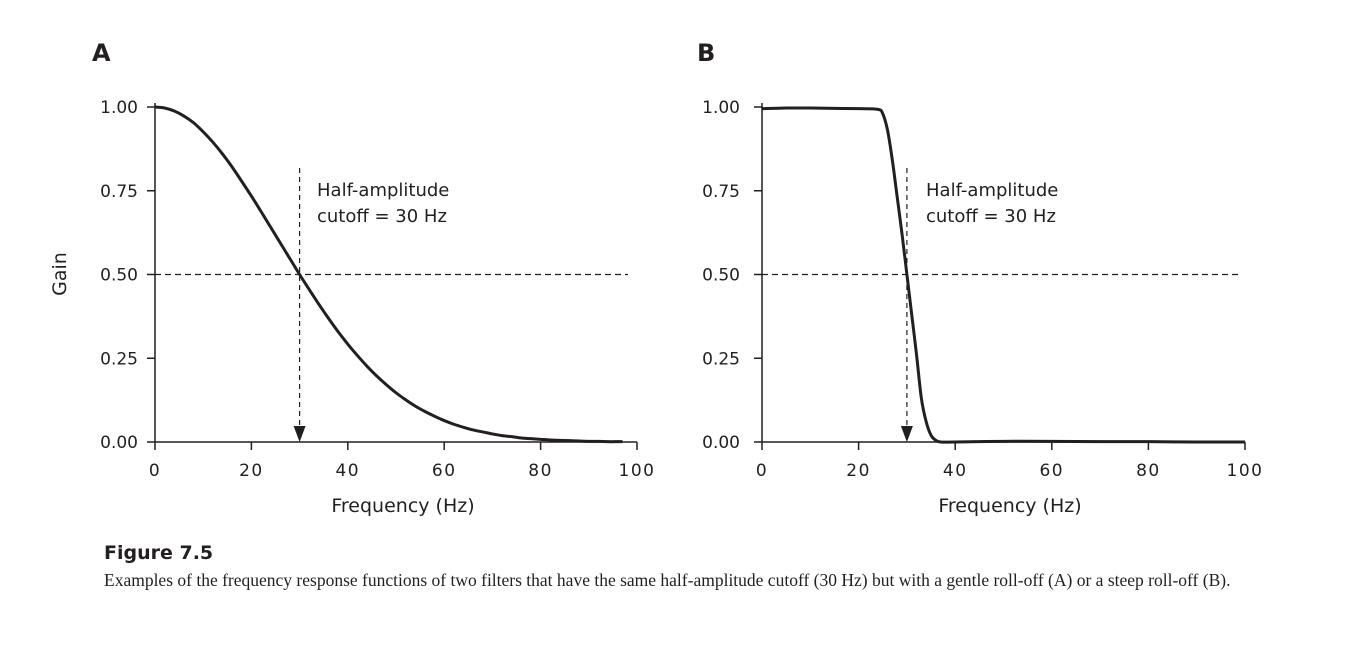  Describe the element at coordinates (706, 53) in the screenshot. I see `panel-b-letter: B` at that location.